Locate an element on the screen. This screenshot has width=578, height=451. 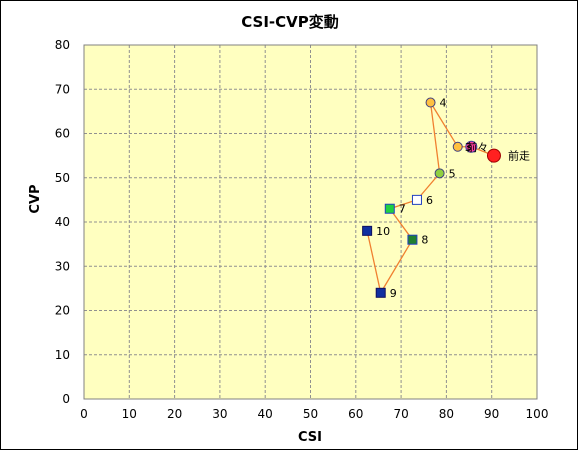
y-axis-ticks: 0 10 20 30 40 50 60 70 80 is located at coordinates (62, 222).